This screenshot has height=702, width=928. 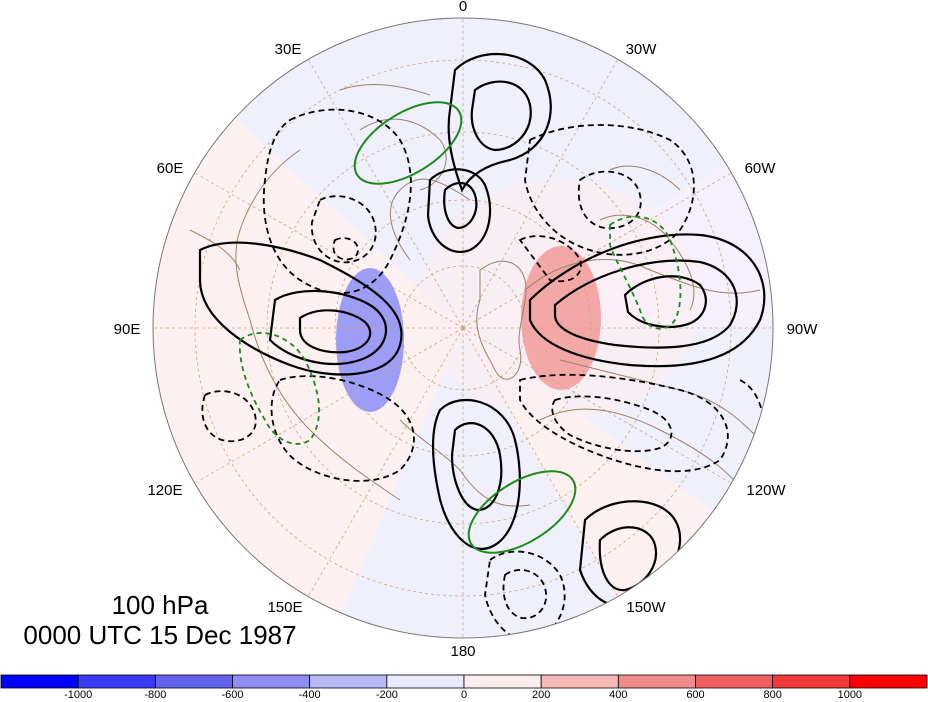 I want to click on lon-label-150w: 150W, so click(x=646, y=607).